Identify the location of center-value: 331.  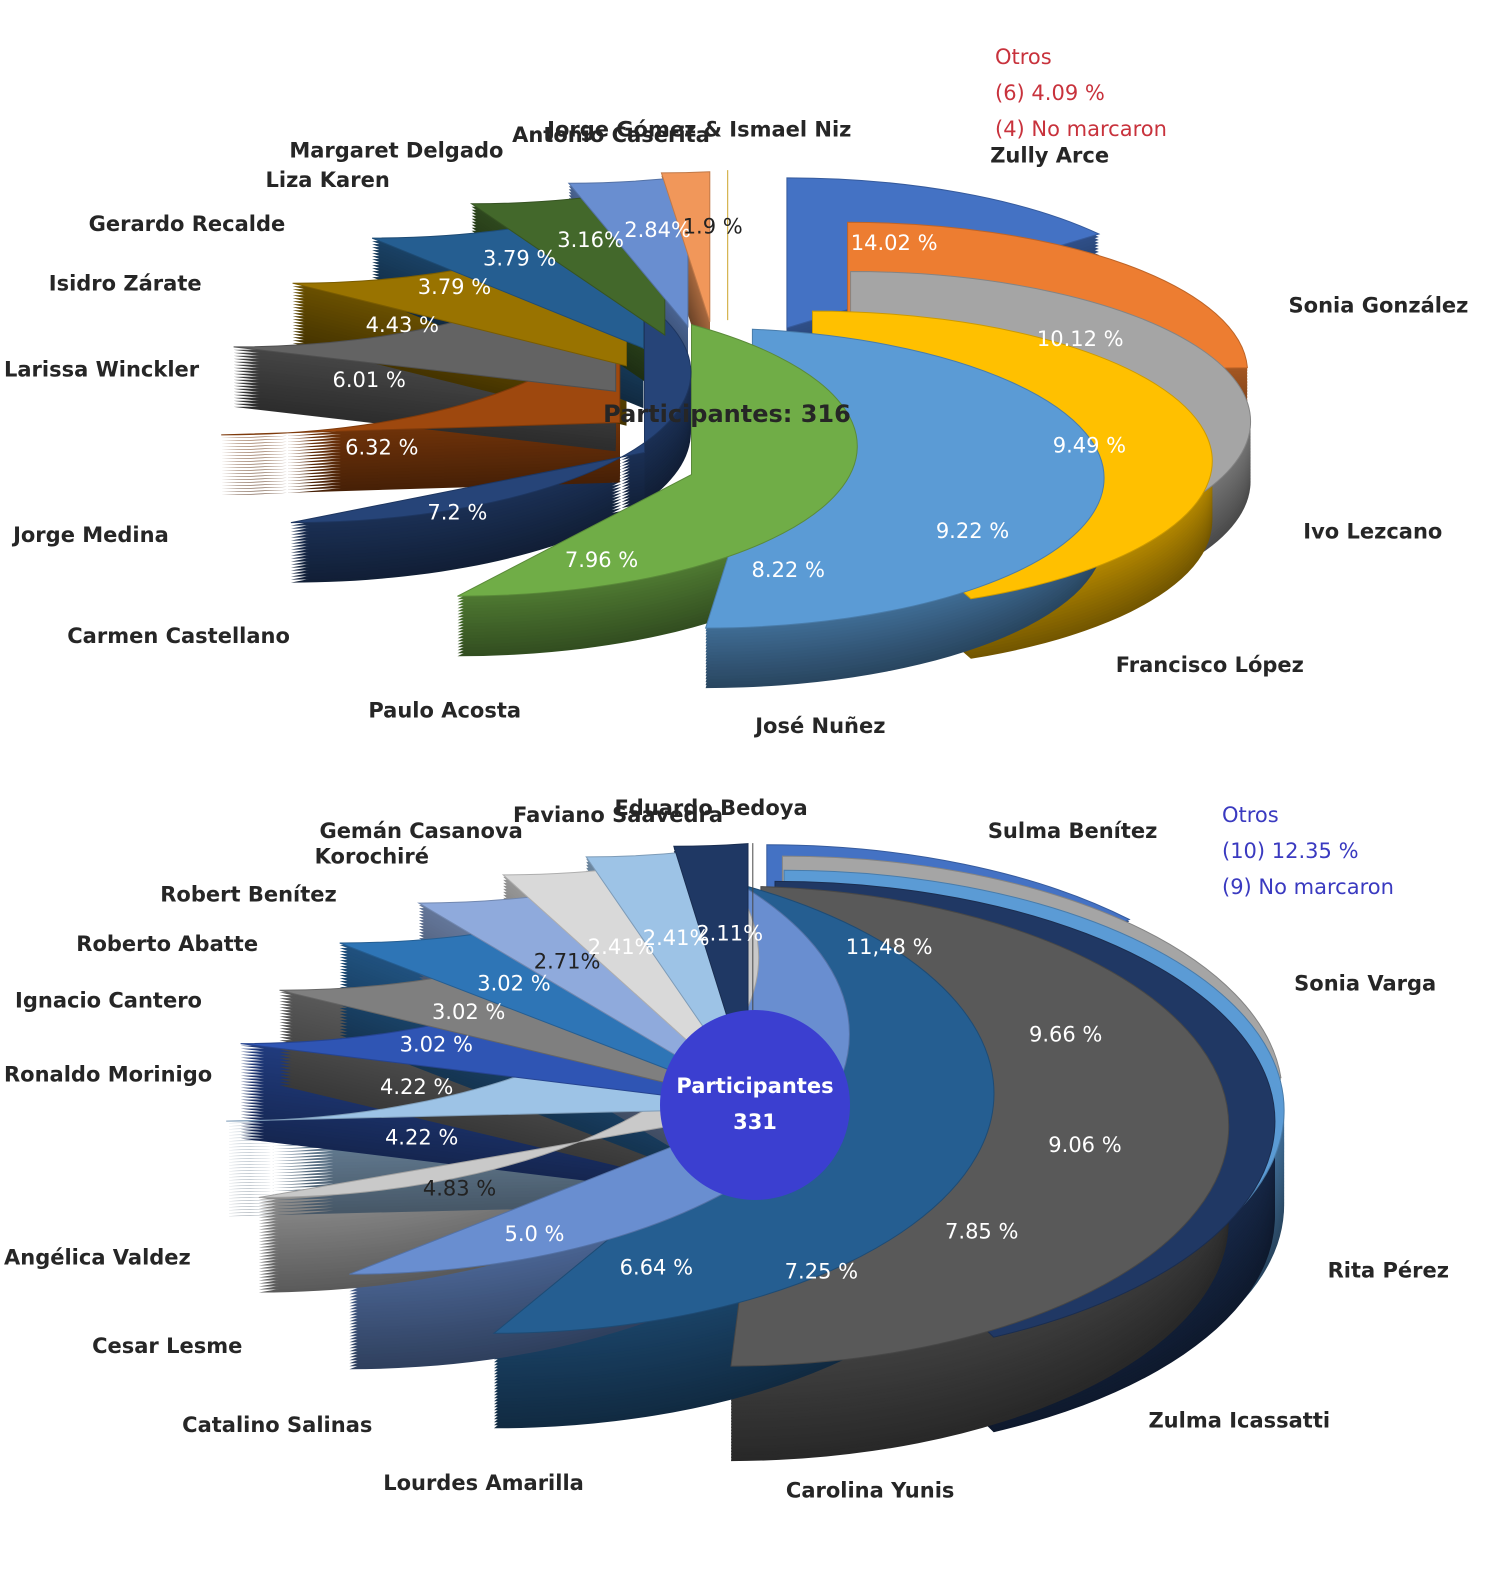
(755, 1122).